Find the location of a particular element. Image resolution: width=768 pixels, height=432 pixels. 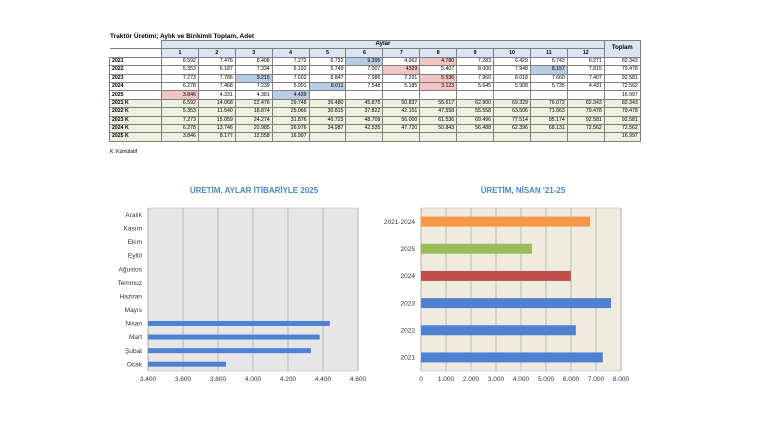

row-label: 2023 K is located at coordinates (135, 120).